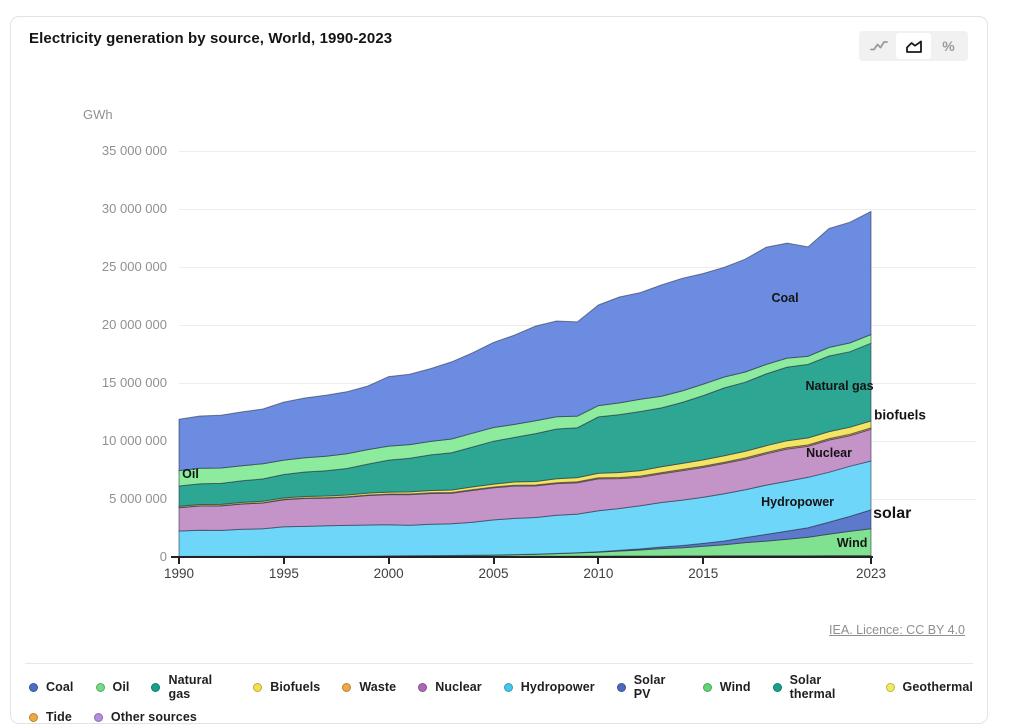 This screenshot has width=1024, height=728. I want to click on y-tick-label: 10 000 000, so click(134, 440).